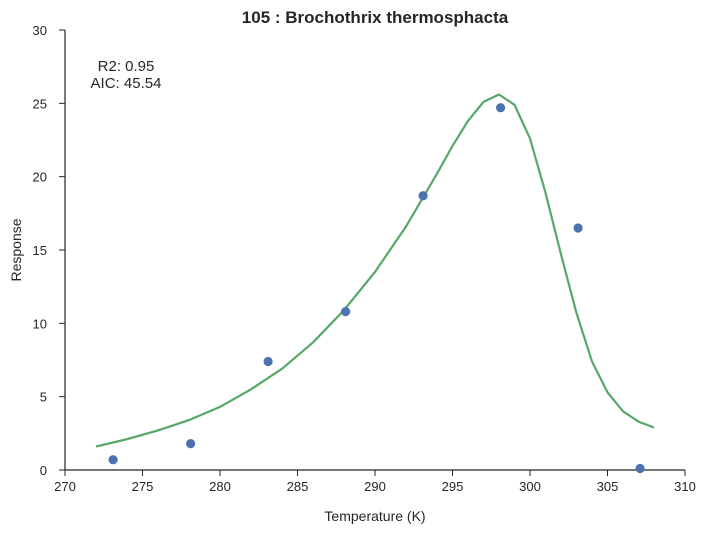 The image size is (706, 533). Describe the element at coordinates (40, 30) in the screenshot. I see `y-tick-label: 30` at that location.